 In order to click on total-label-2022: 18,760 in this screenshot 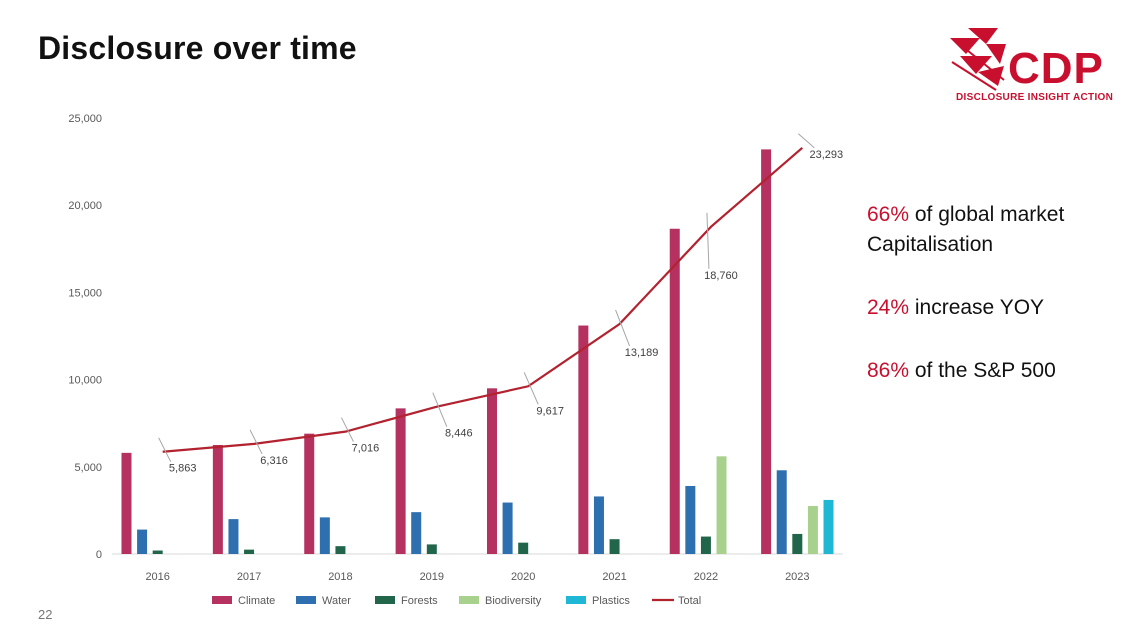, I will do `click(721, 276)`.